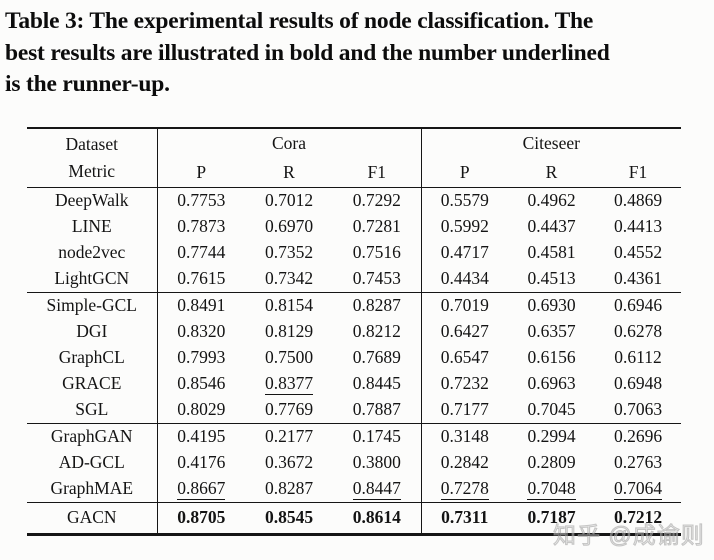 The image size is (714, 560). Describe the element at coordinates (465, 517) in the screenshot. I see `value-cell: 0.7311` at that location.